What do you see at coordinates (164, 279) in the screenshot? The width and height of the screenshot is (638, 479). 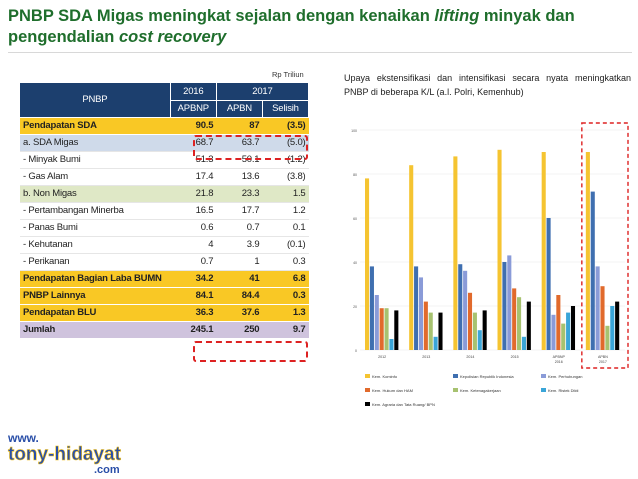 I see `table-row: Pendapatan Bagian Laba BUMN 34.2 41 6.8` at bounding box center [164, 279].